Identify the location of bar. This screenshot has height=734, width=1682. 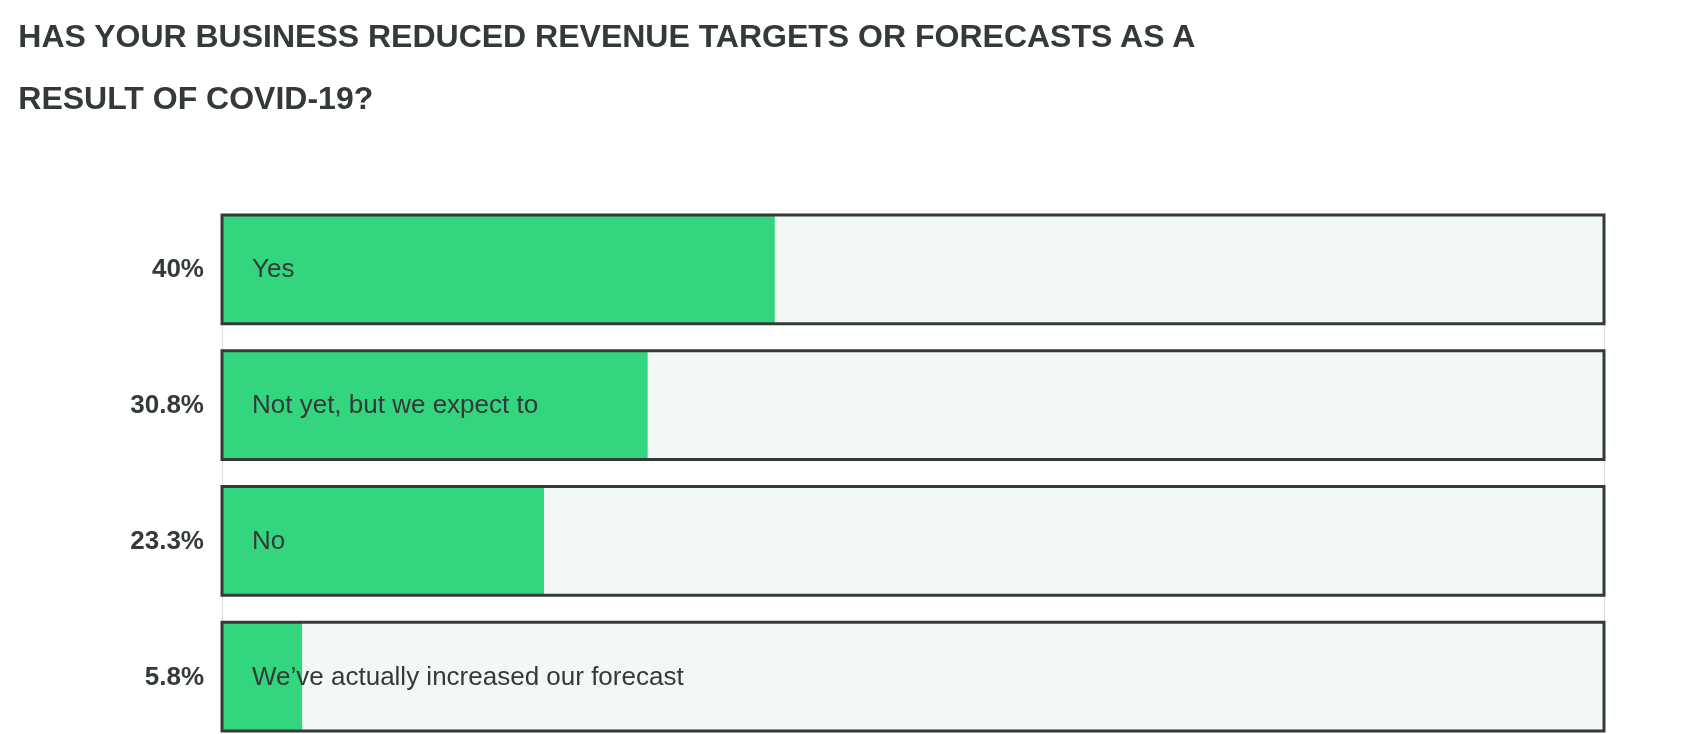
(383, 541).